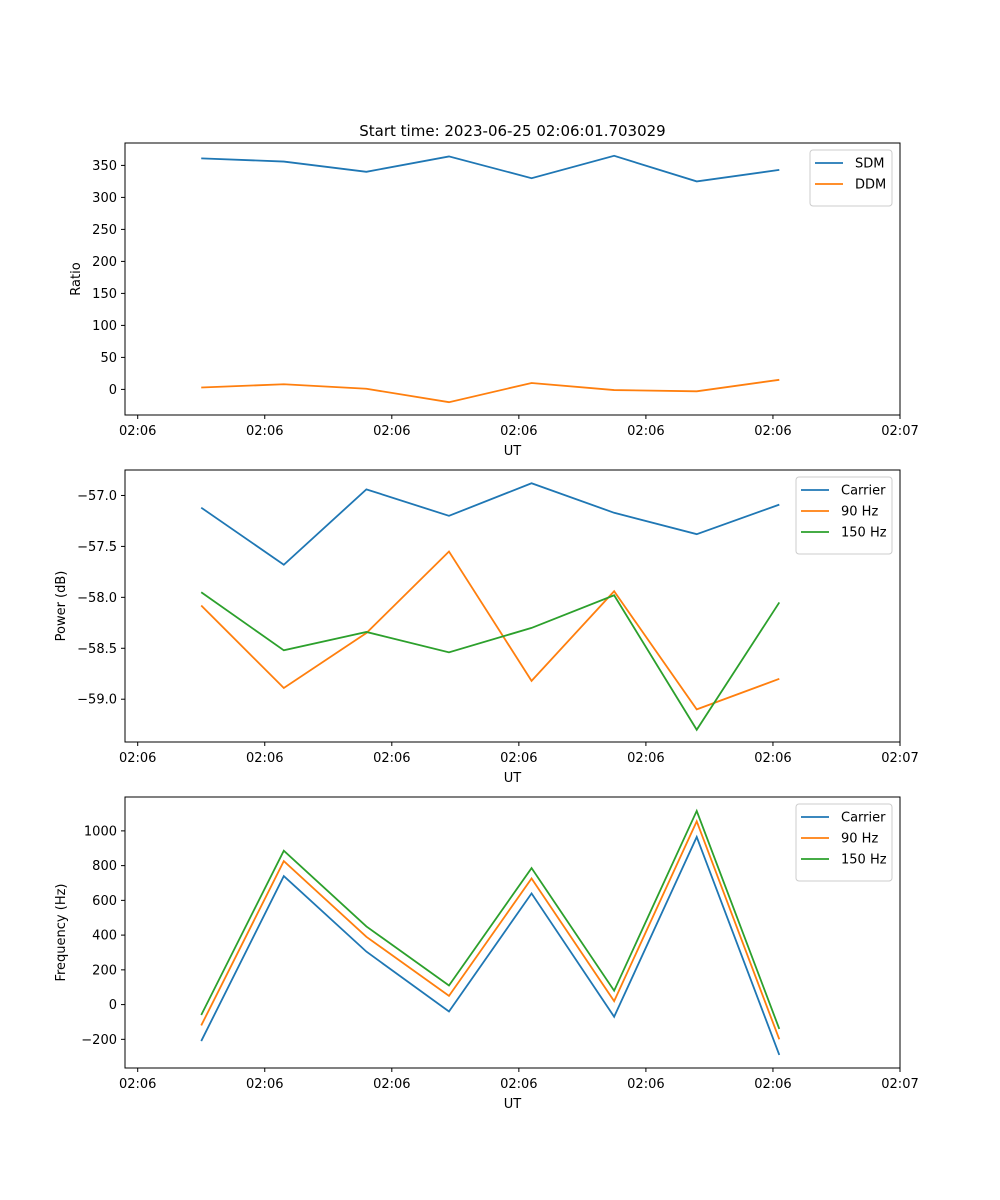 This screenshot has height=1200, width=1000. What do you see at coordinates (104, 936) in the screenshot?
I see `y-tick-label: 400` at bounding box center [104, 936].